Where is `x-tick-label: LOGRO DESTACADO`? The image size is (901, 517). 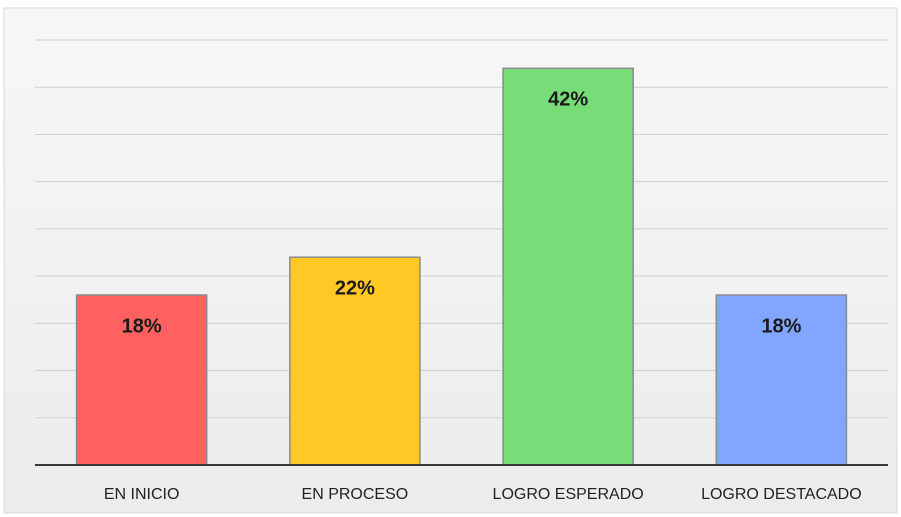
x-tick-label: LOGRO DESTACADO is located at coordinates (781, 494).